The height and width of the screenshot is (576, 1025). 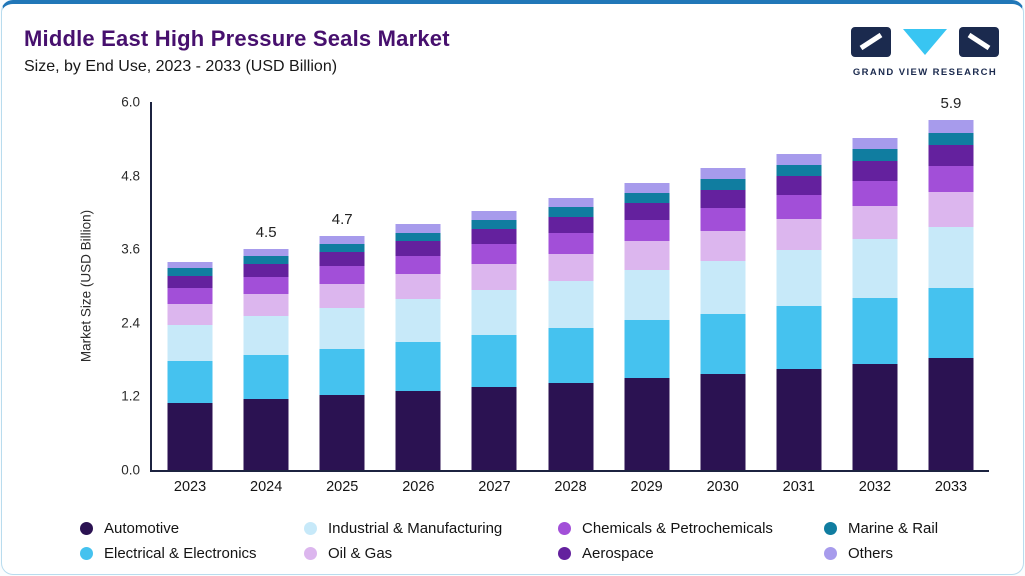 I want to click on legend-item: Industrial & Manufacturing, so click(x=431, y=528).